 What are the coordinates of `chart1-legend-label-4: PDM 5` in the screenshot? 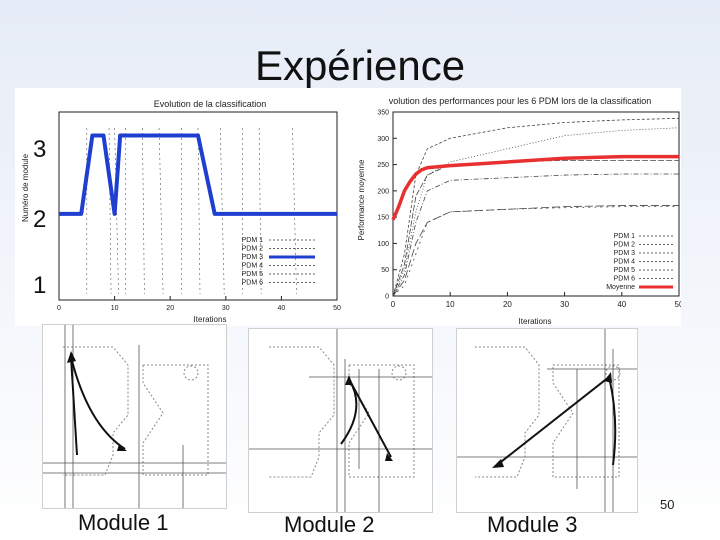 It's located at (253, 274).